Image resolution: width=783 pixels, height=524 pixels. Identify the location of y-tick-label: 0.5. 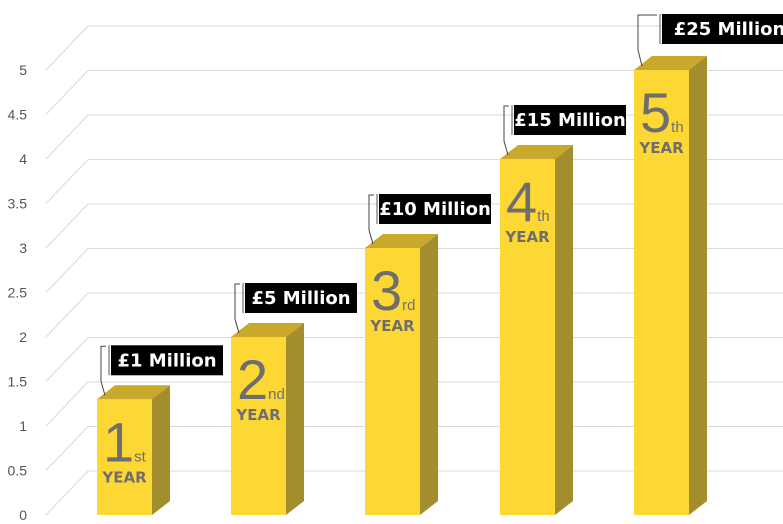
(18, 471).